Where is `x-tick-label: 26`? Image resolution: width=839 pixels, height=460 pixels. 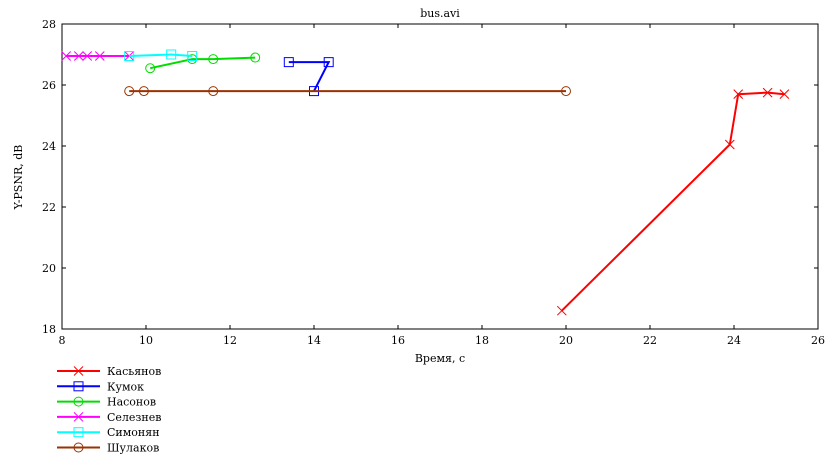 x-tick-label: 26 is located at coordinates (818, 340).